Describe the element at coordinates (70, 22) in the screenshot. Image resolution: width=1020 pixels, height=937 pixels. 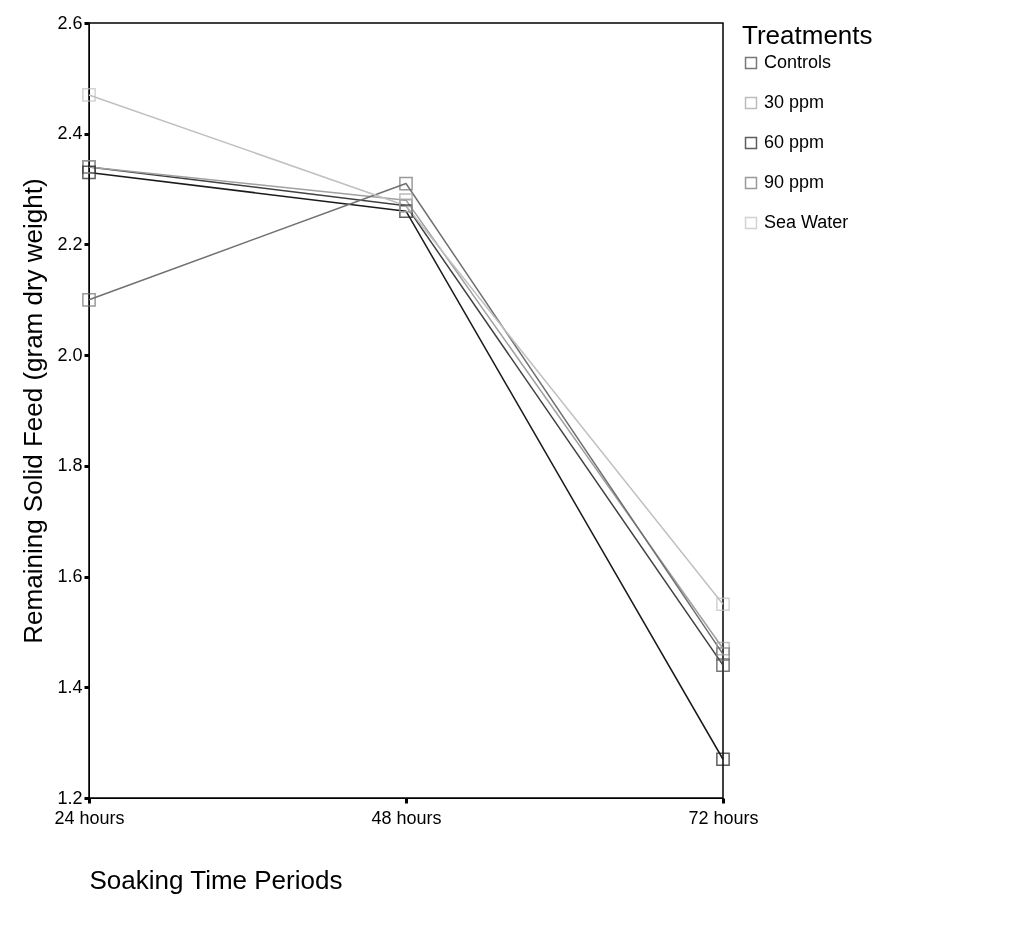
I see `y-tick-label: 2.6` at that location.